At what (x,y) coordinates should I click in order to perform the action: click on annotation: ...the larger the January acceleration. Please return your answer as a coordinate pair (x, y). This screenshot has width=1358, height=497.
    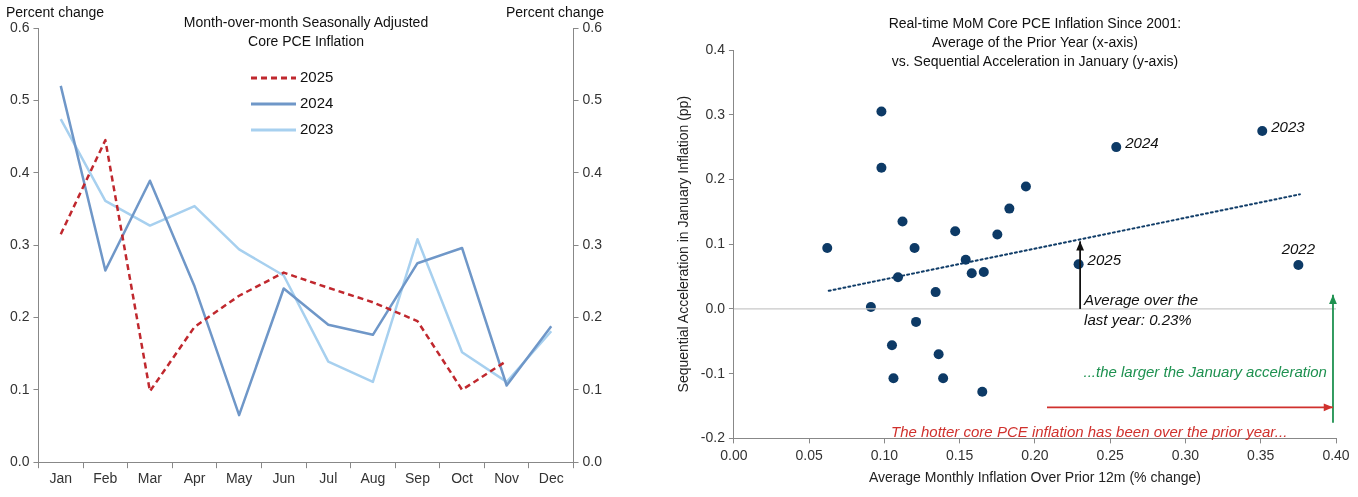
    Looking at the image, I should click on (1205, 371).